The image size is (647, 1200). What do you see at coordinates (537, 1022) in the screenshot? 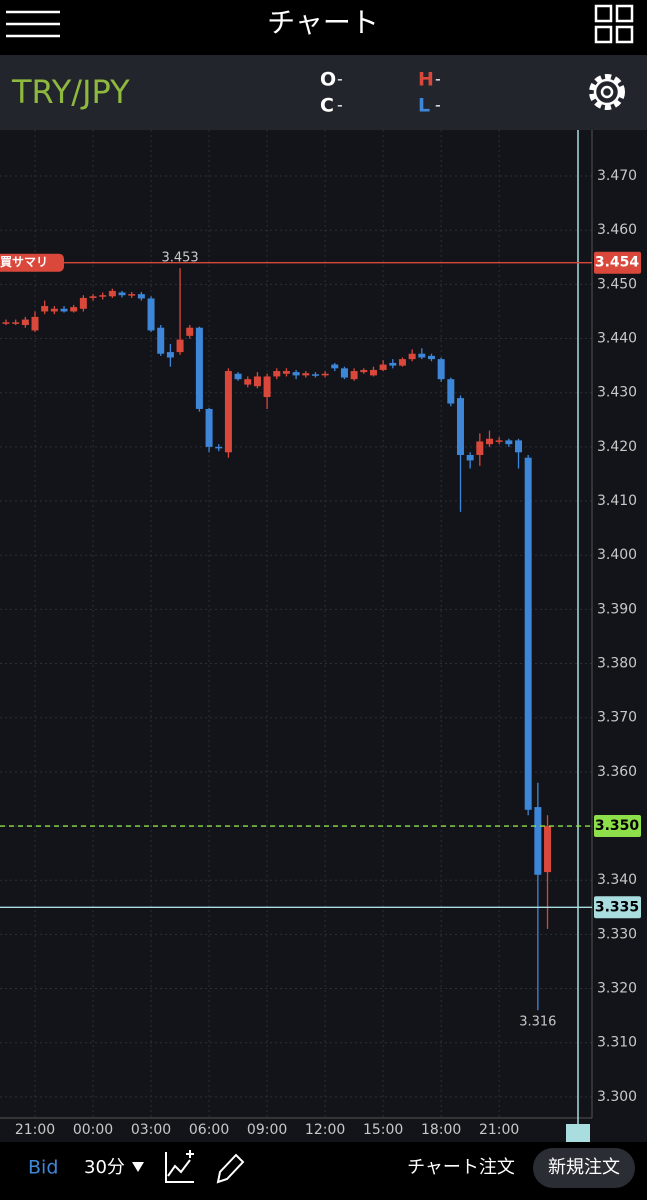
I see `annotation: 3.316` at bounding box center [537, 1022].